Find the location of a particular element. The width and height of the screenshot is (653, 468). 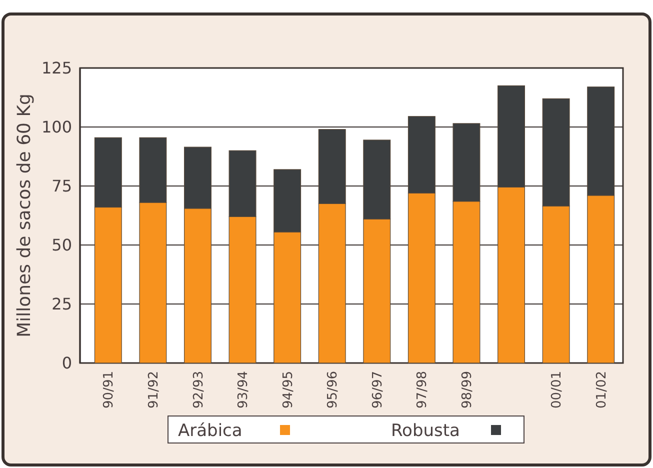

x-tick-label: 96/97 is located at coordinates (378, 389).